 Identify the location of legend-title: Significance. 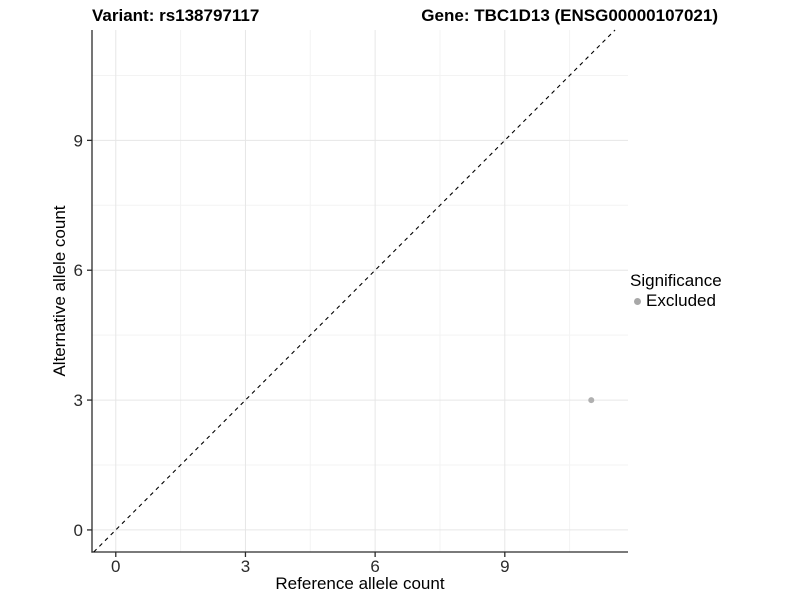
(676, 280).